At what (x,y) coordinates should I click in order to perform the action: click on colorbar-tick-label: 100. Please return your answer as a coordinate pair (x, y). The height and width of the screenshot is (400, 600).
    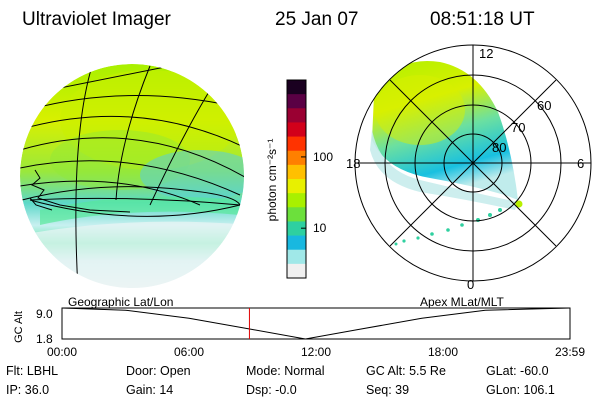
    Looking at the image, I should click on (323, 157).